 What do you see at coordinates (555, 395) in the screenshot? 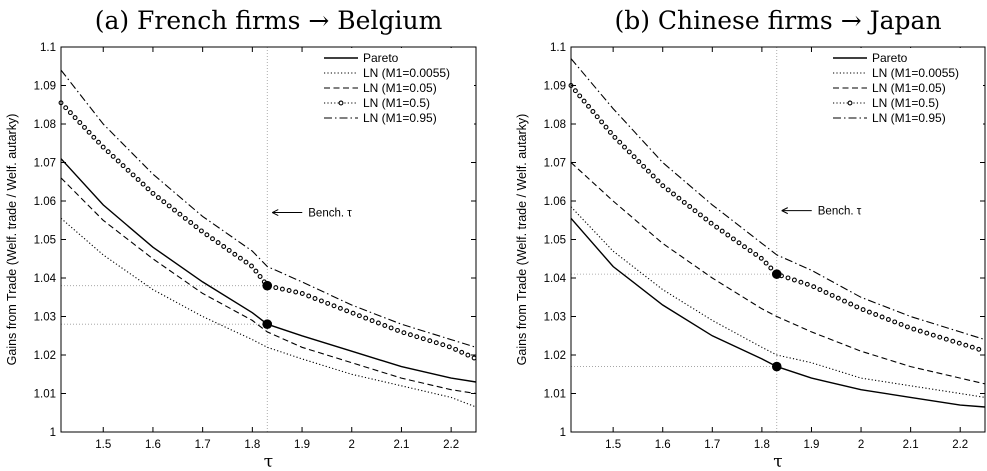
I see `y-tick-label: 1.01` at bounding box center [555, 395].